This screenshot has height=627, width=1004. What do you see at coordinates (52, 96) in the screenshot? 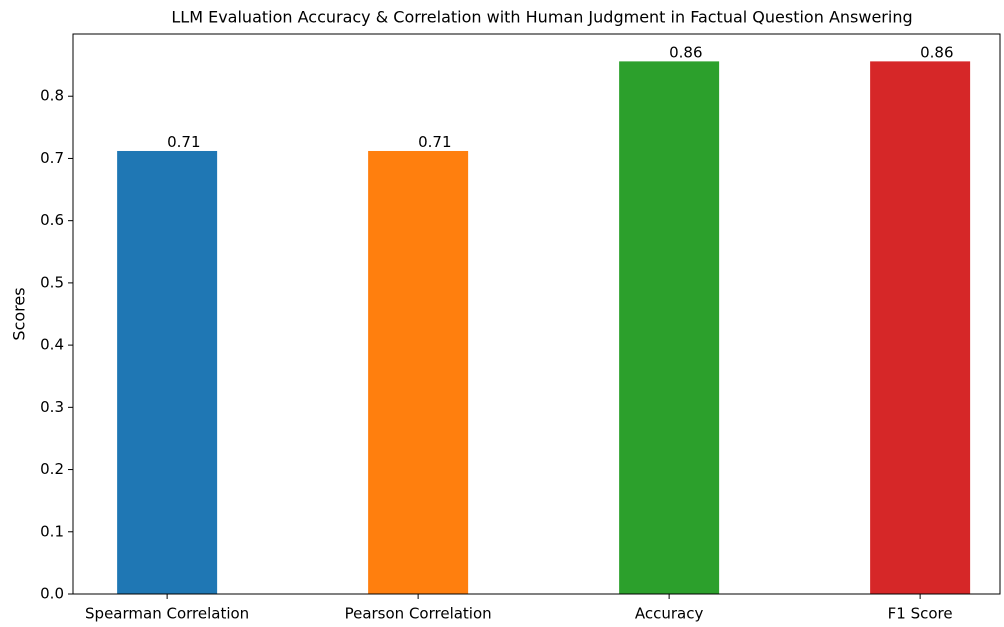
I see `y-tick-label: 0.8` at bounding box center [52, 96].